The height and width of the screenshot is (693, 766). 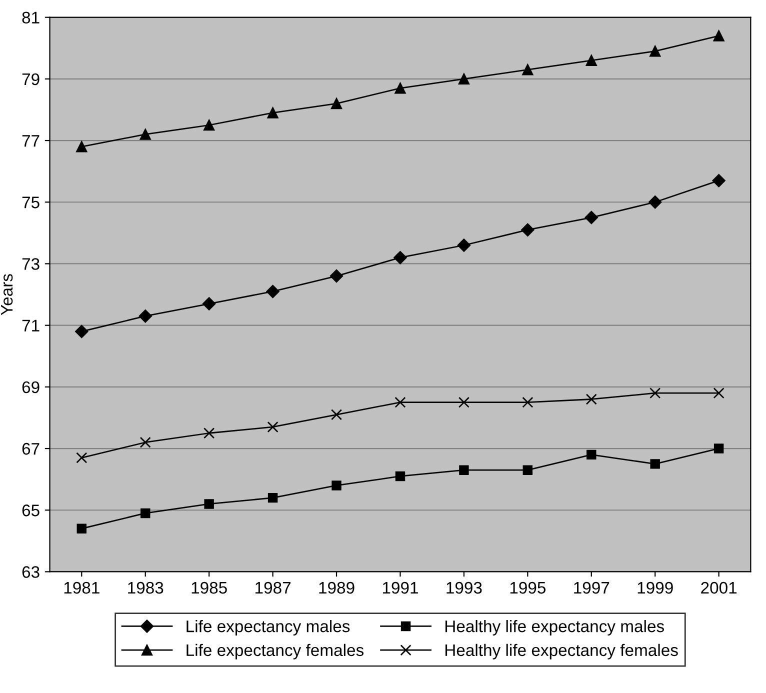 What do you see at coordinates (561, 652) in the screenshot?
I see `legend-label: Healthy life expectancy females` at bounding box center [561, 652].